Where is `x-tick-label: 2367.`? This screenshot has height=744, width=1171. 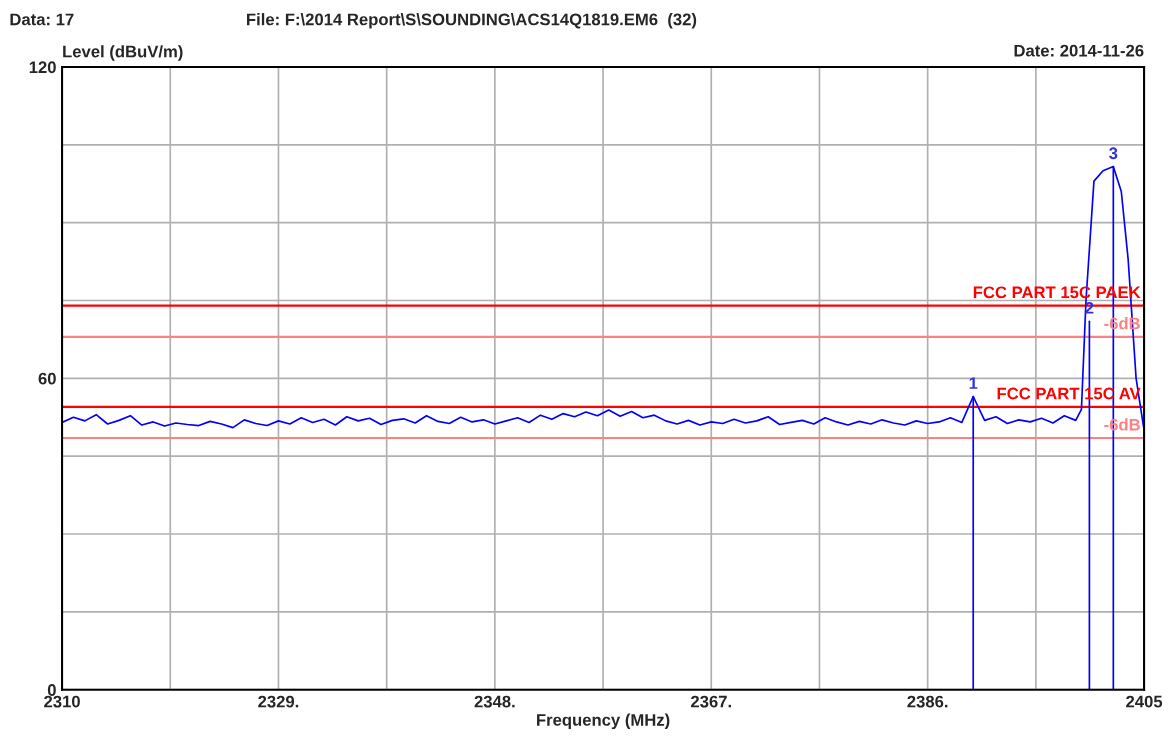 x-tick-label: 2367. is located at coordinates (710, 701).